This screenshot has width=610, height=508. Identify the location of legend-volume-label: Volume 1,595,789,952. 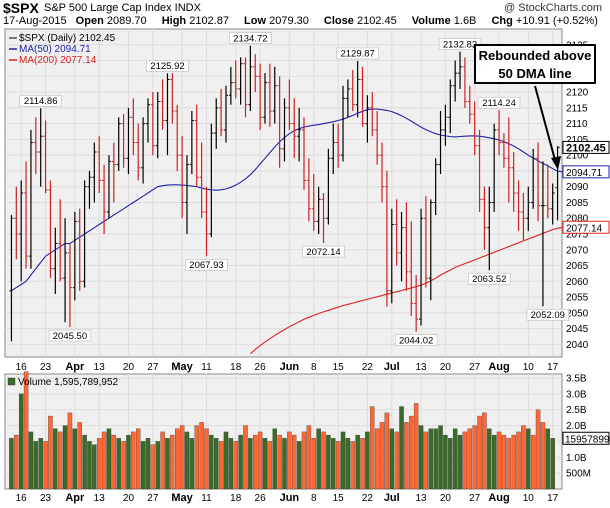
(68, 382).